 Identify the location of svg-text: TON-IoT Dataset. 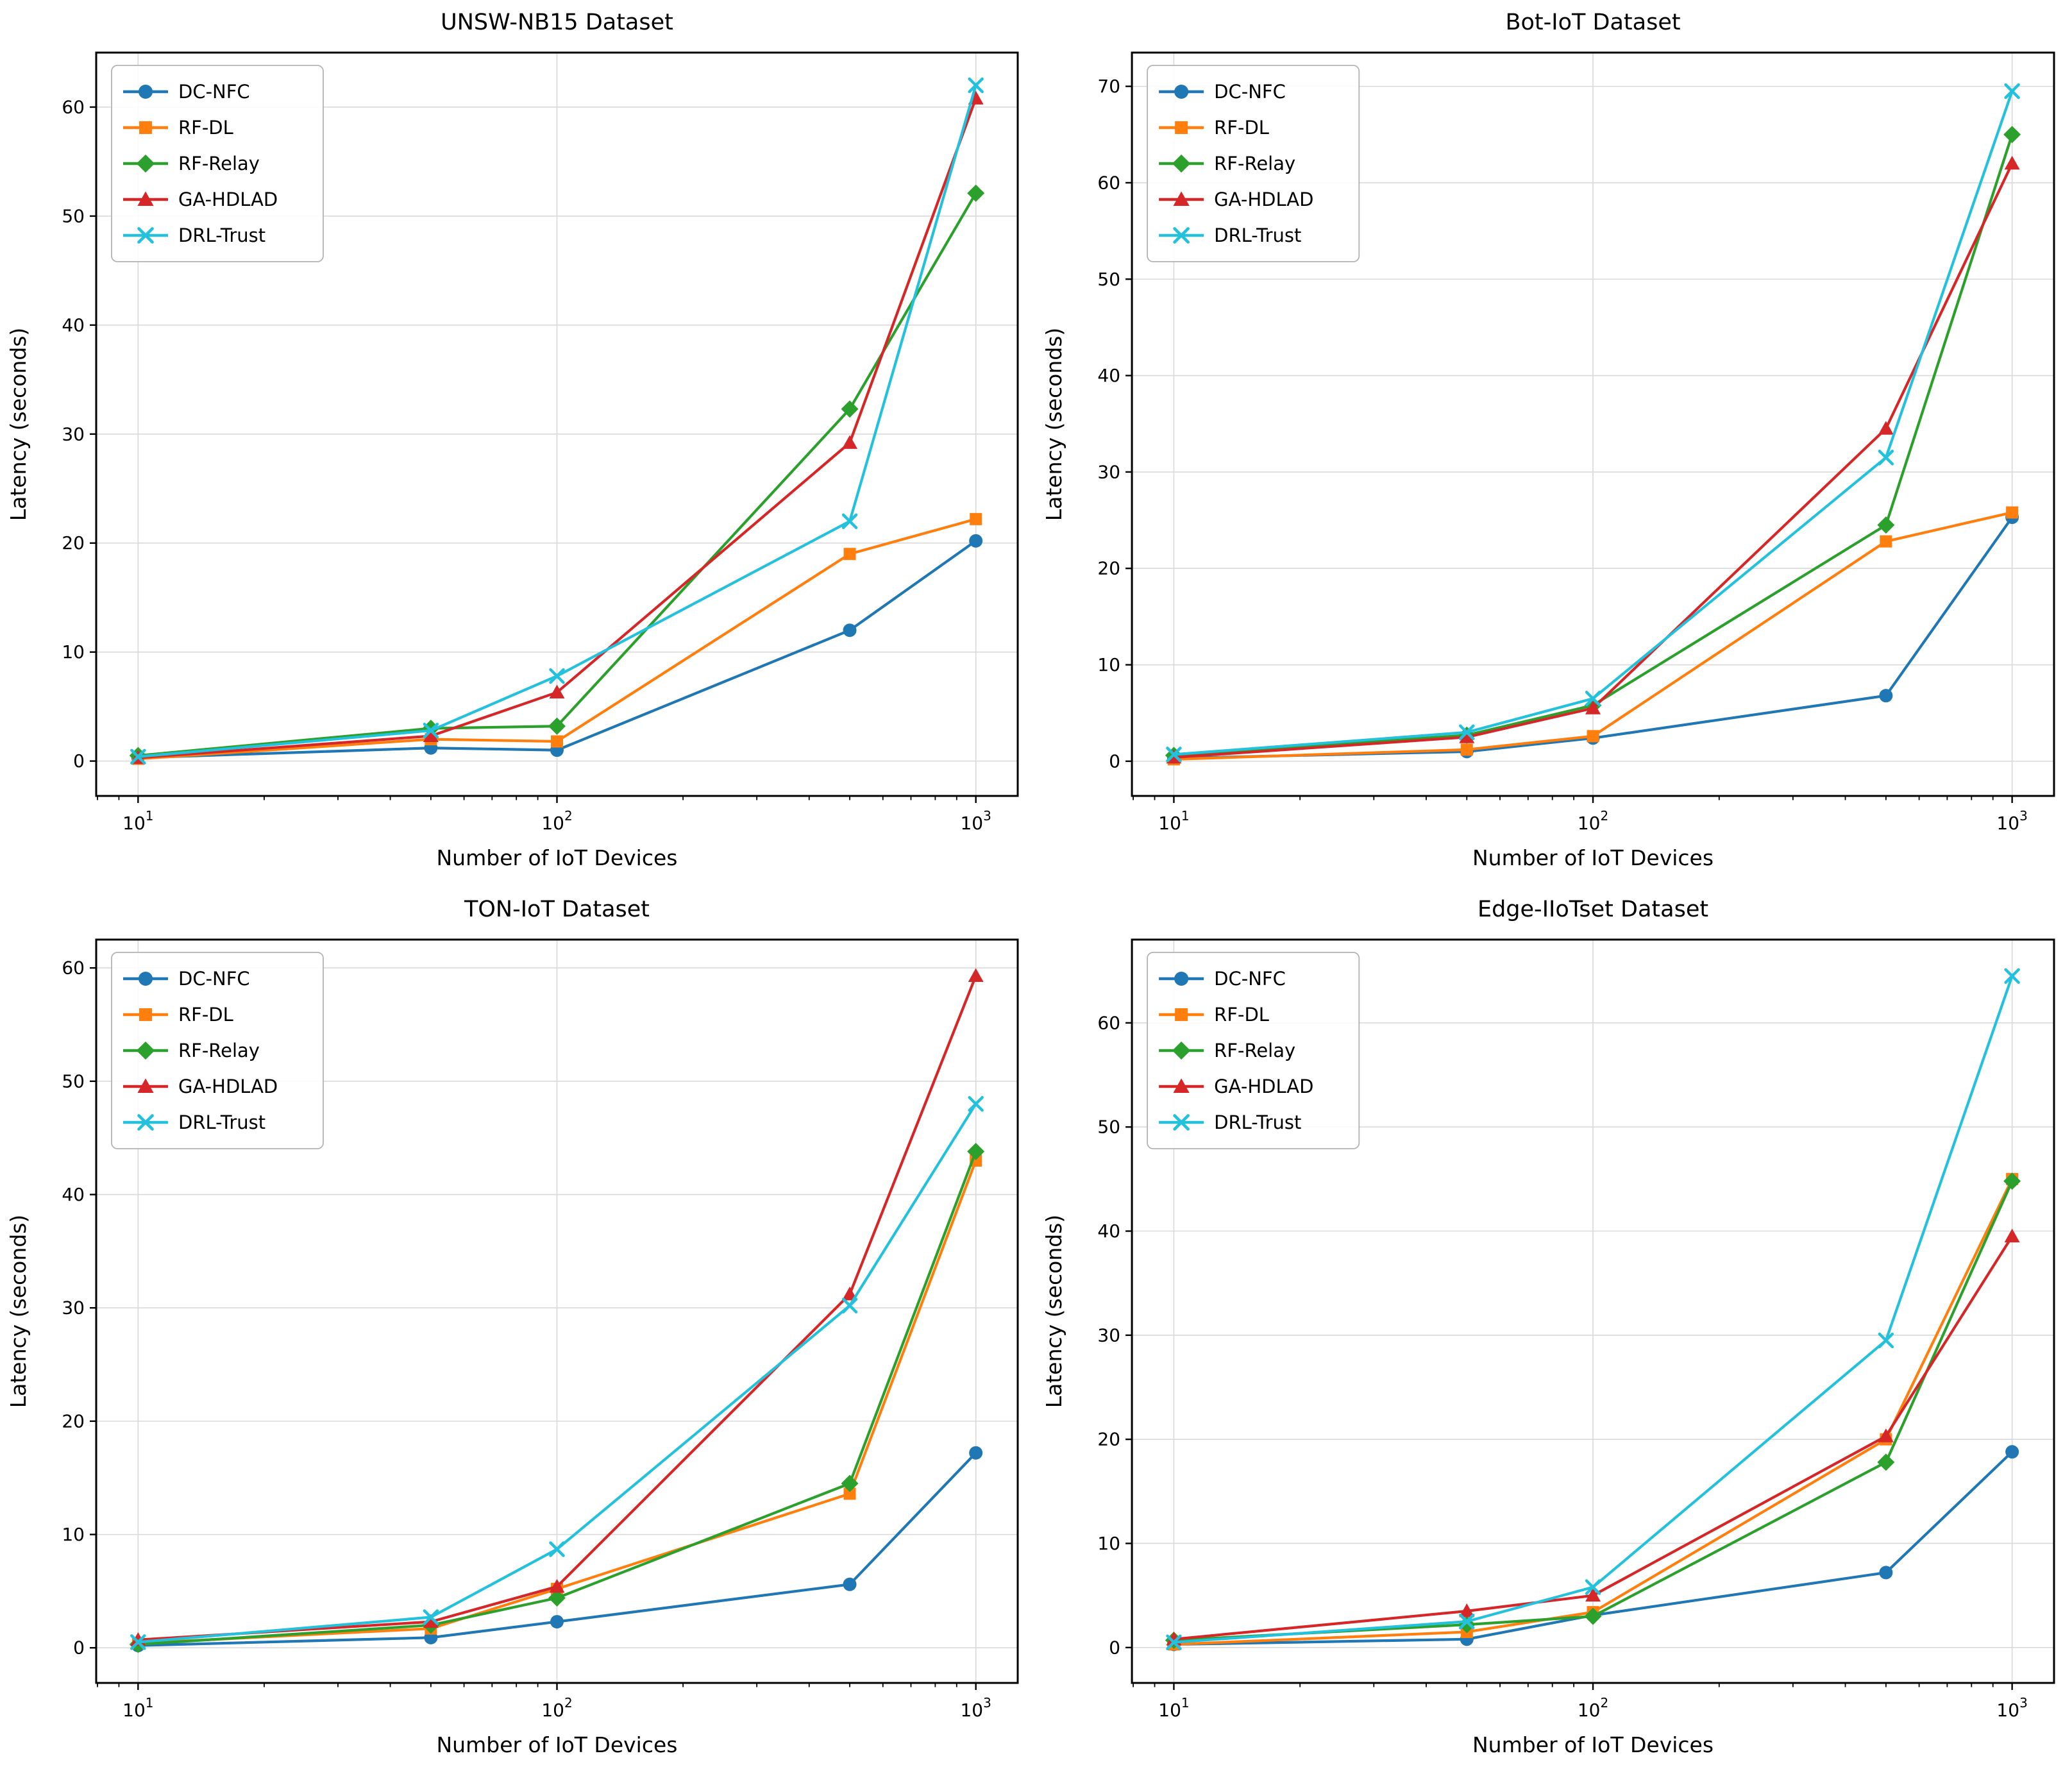
(557, 910).